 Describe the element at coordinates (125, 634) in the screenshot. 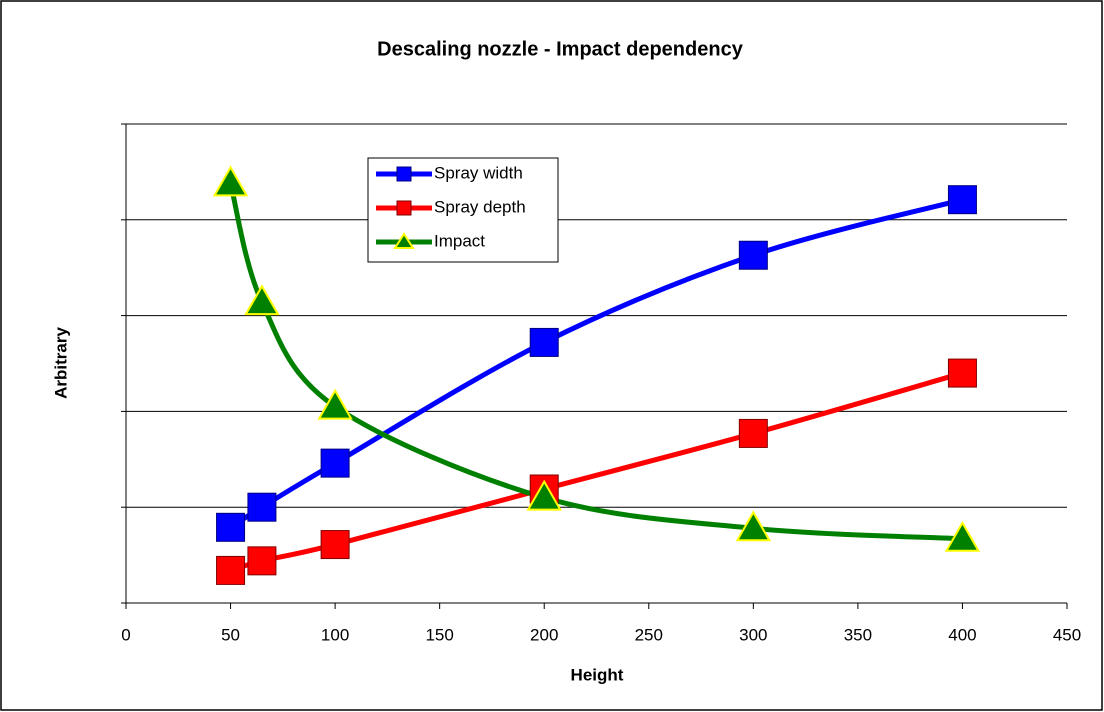

I see `x-tick-label: 0` at that location.